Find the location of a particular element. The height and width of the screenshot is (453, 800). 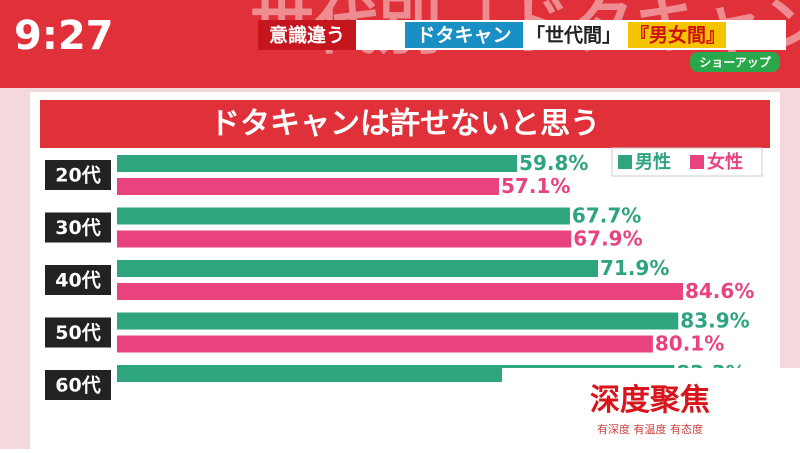

category-label: 50代 is located at coordinates (77, 333).